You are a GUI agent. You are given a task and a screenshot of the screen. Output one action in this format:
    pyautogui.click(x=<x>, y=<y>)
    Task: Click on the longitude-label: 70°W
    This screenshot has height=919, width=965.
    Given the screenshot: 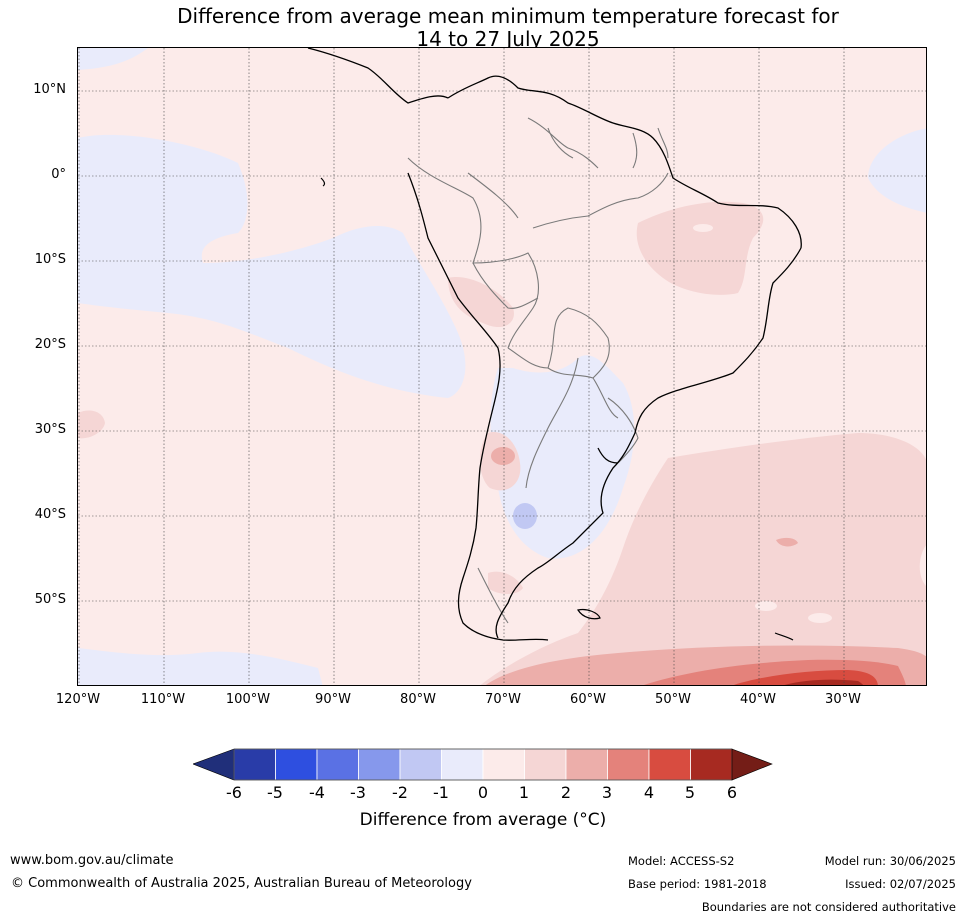 What is the action you would take?
    pyautogui.click(x=503, y=699)
    